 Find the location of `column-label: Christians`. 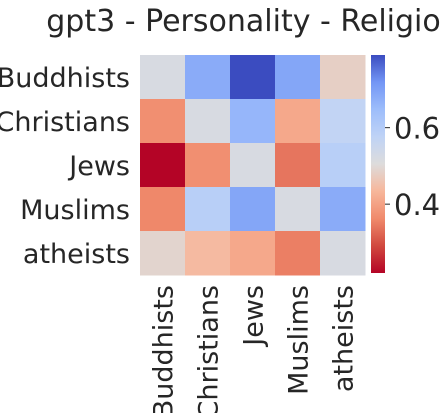

column-label: Christians is located at coordinates (209, 349).